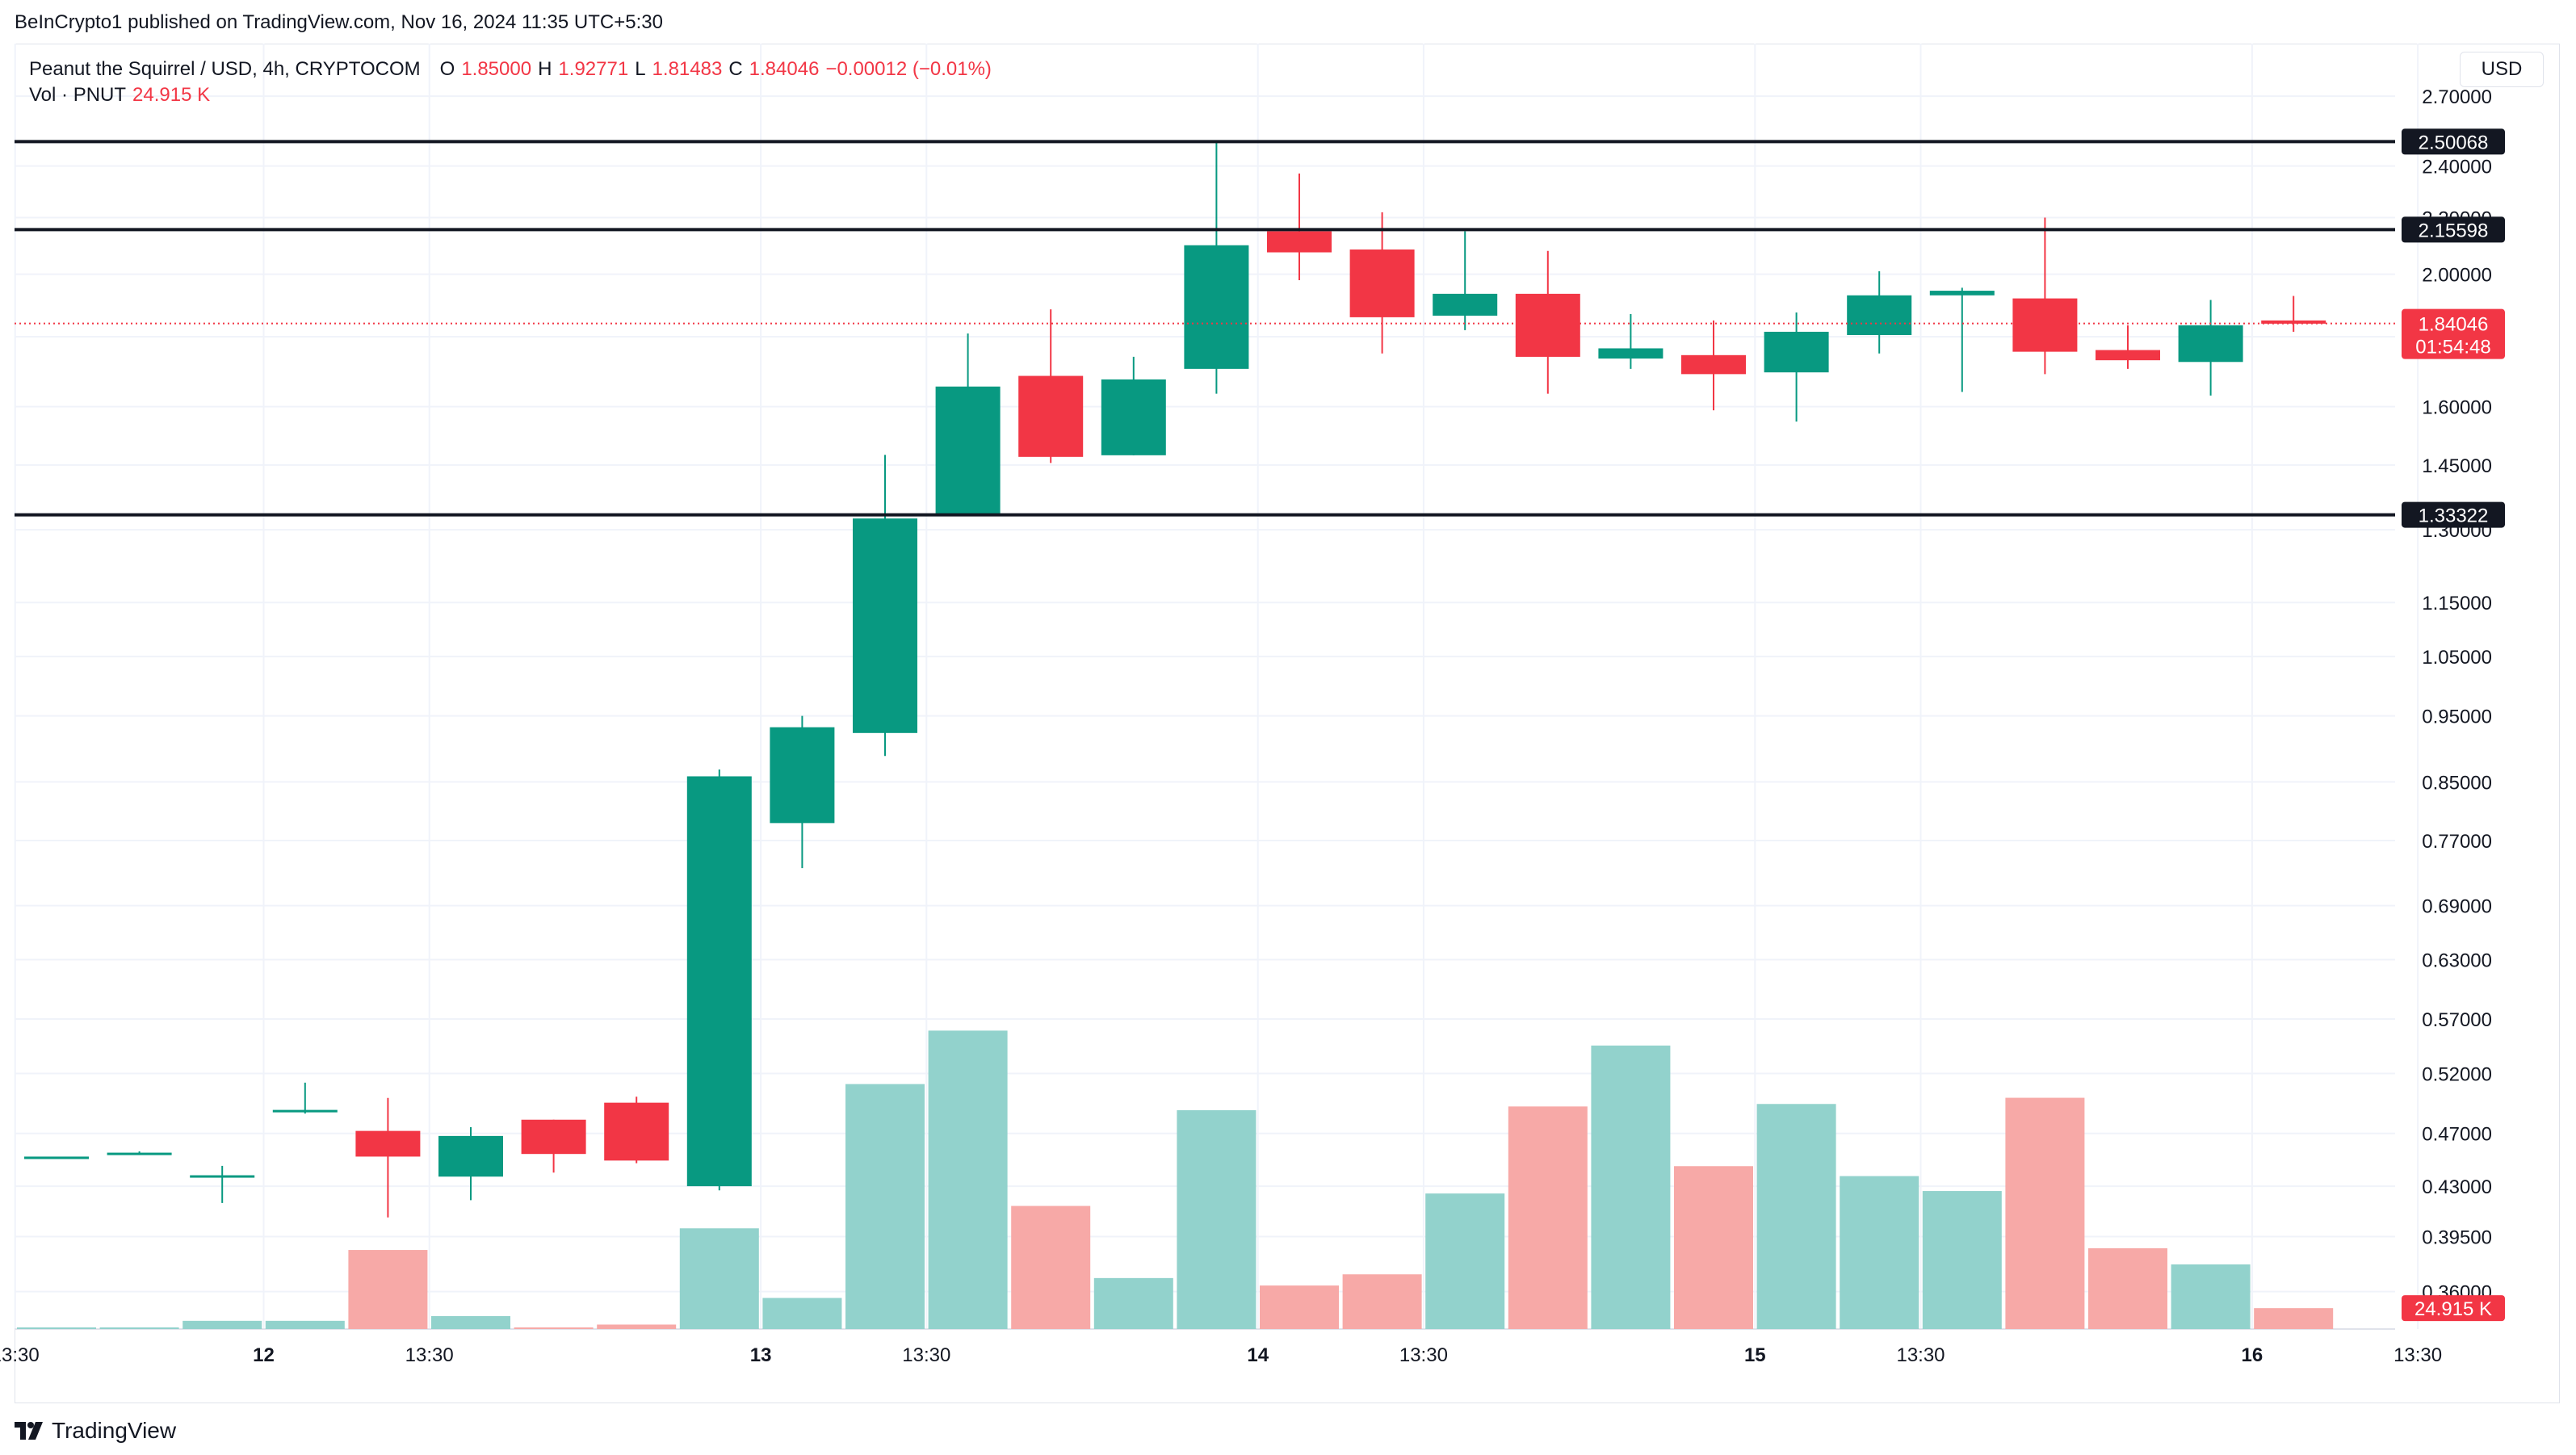 This screenshot has width=2576, height=1455. What do you see at coordinates (2457, 717) in the screenshot?
I see `y-tick-label: 0.95000` at bounding box center [2457, 717].